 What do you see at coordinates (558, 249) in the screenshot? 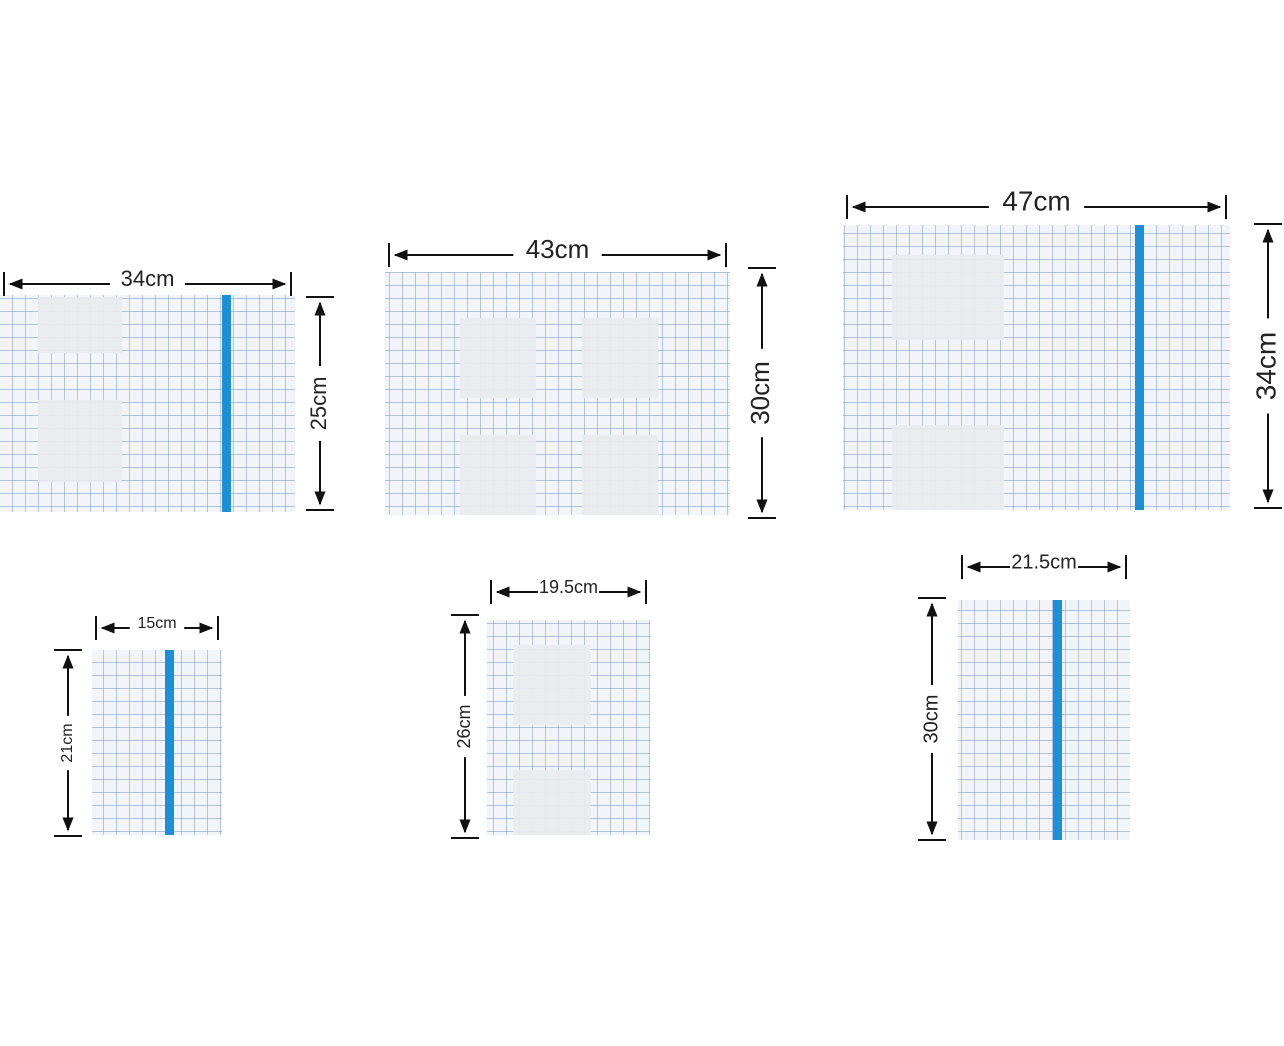
I see `width-label: 43cm` at bounding box center [558, 249].